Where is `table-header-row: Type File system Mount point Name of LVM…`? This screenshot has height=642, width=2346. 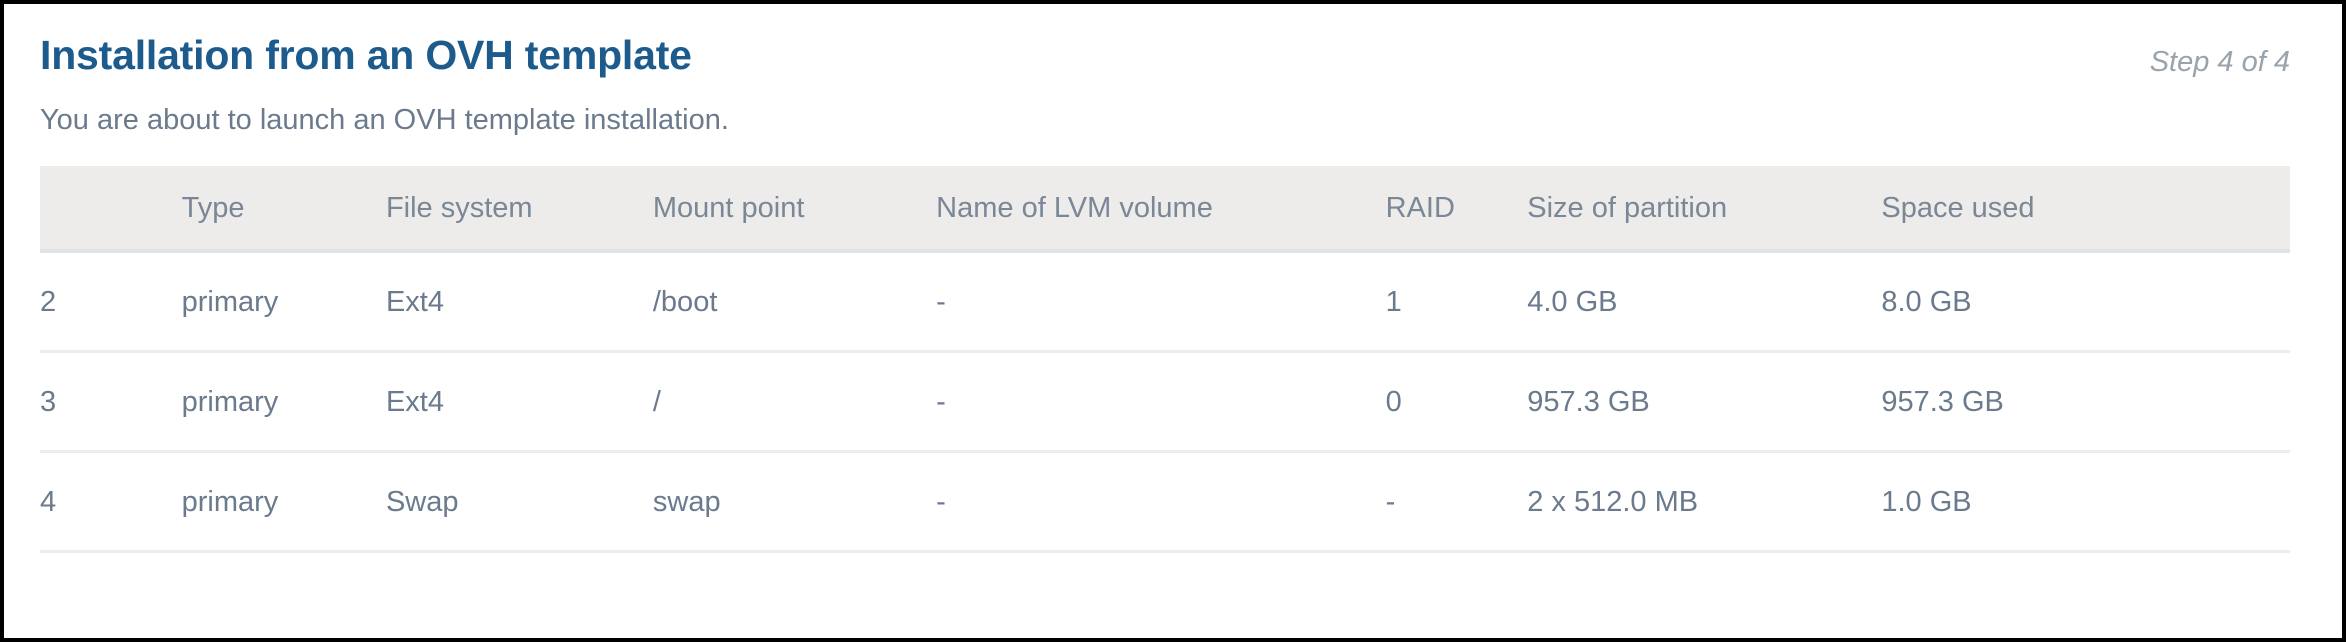 table-header-row: Type File system Mount point Name of LVM… is located at coordinates (1165, 209).